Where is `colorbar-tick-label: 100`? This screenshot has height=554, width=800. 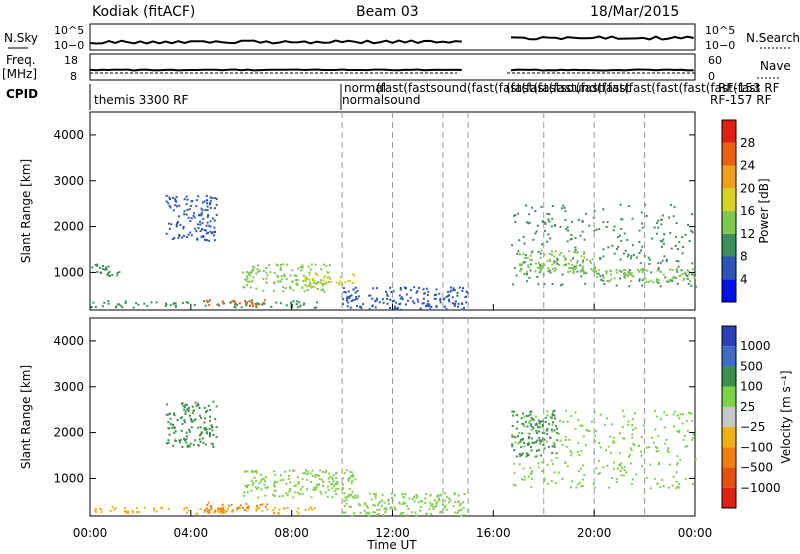 colorbar-tick-label: 100 is located at coordinates (751, 387).